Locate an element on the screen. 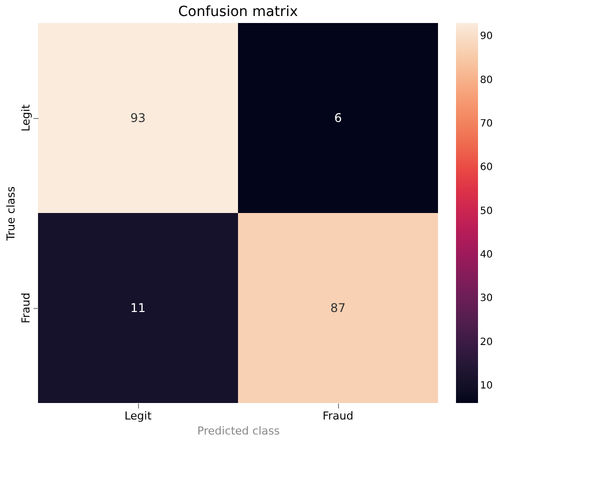  color-bar-label: 60 is located at coordinates (486, 168).